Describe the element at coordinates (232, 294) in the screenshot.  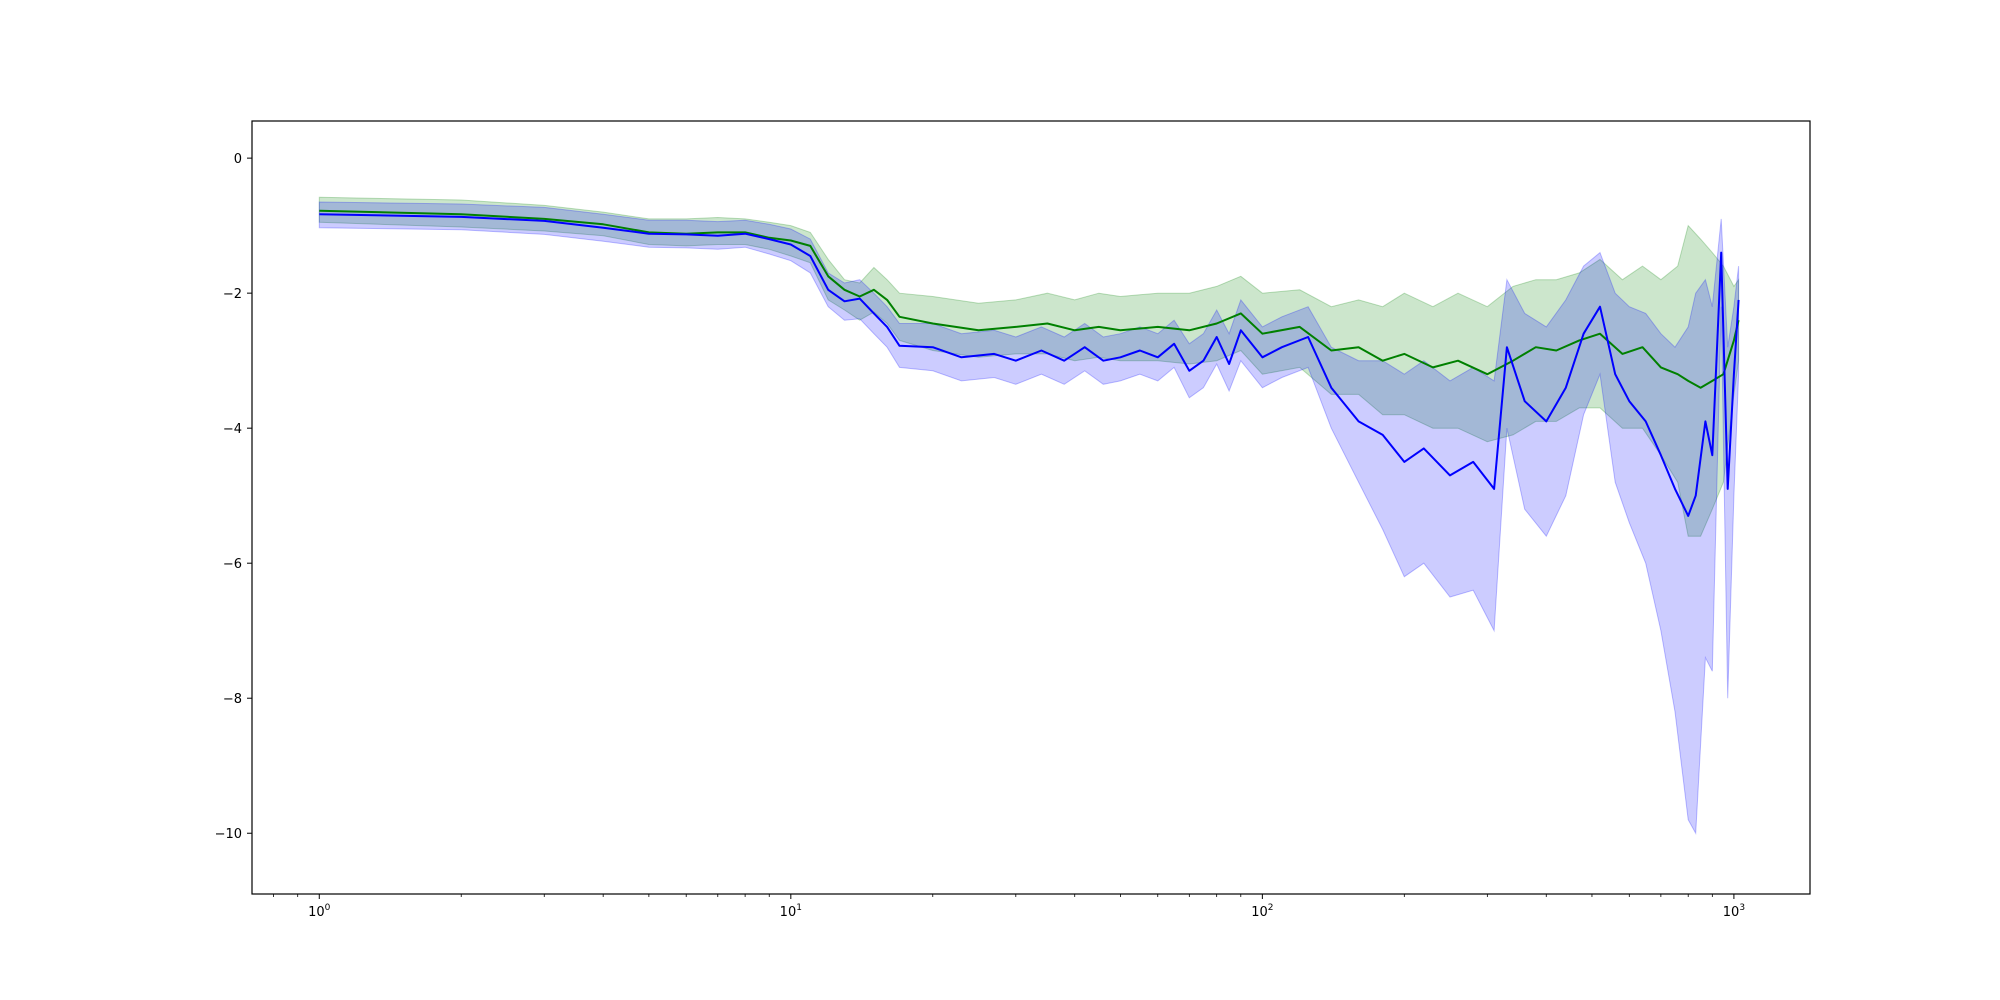
I see `y-tick-label: −2` at that location.